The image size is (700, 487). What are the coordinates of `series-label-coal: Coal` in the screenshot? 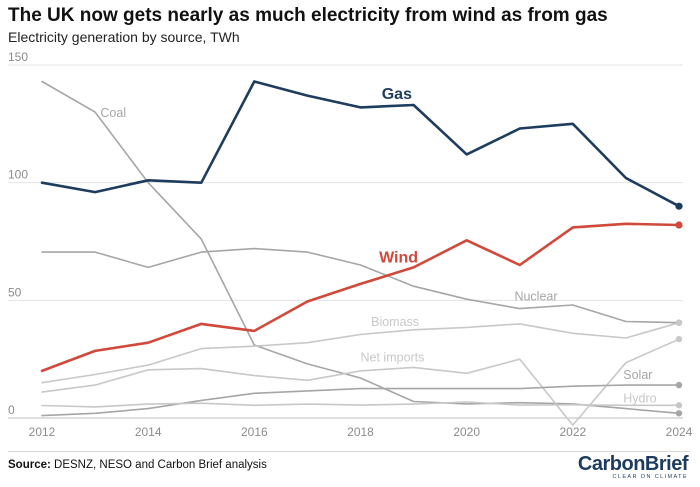 It's located at (113, 113).